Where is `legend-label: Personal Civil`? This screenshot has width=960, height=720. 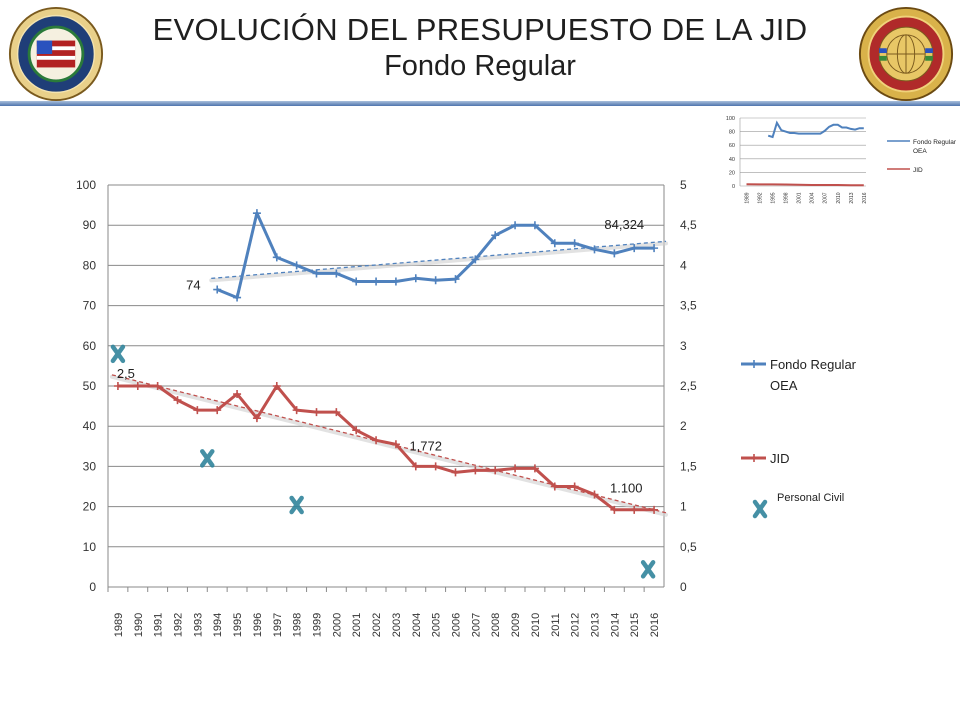 legend-label: Personal Civil is located at coordinates (810, 498).